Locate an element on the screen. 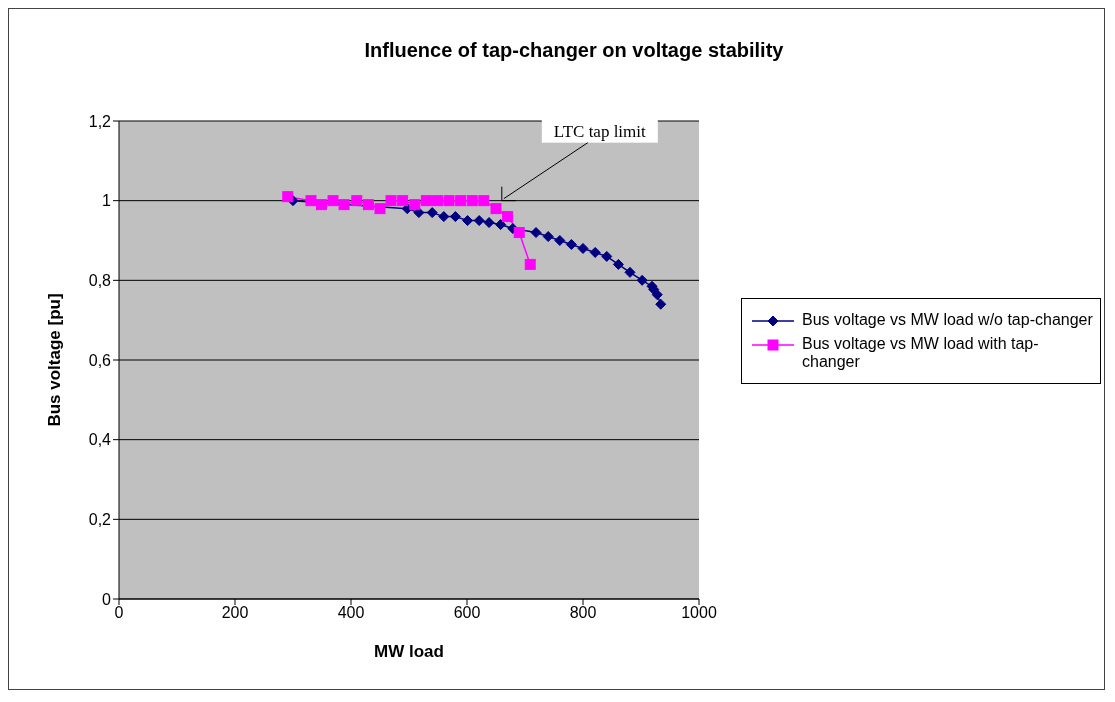 This screenshot has width=1115, height=702. y-tick-label: 0,6 is located at coordinates (100, 360).